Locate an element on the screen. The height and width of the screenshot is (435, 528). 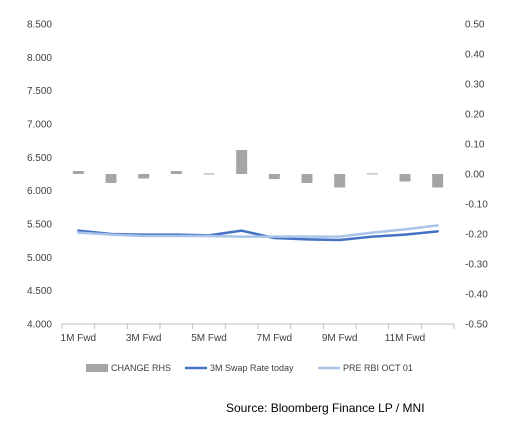
left-tick-label: 6.500 is located at coordinates (39, 158).